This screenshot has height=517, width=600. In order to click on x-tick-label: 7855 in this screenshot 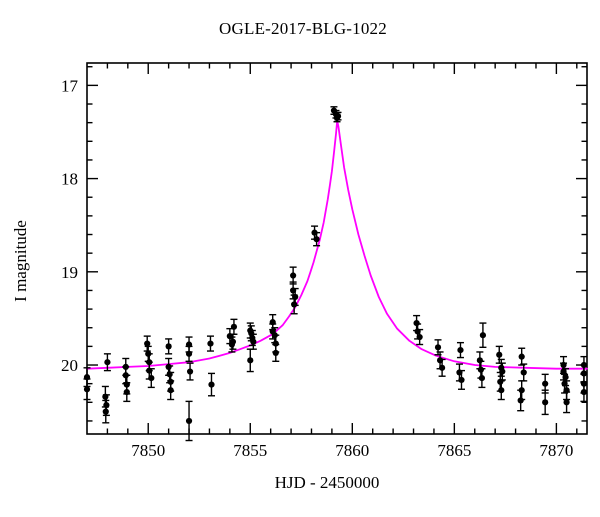, I will do `click(250, 450)`.